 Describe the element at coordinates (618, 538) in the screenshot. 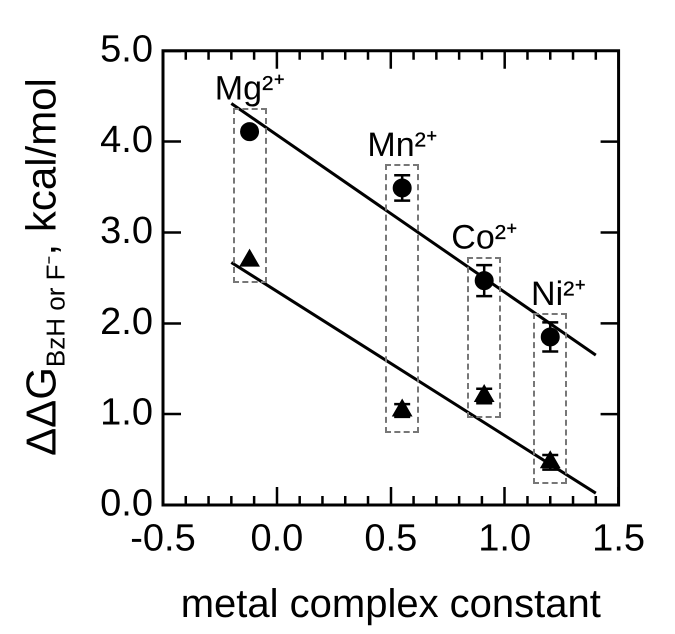

I see `x-tick-label: 1.5` at that location.